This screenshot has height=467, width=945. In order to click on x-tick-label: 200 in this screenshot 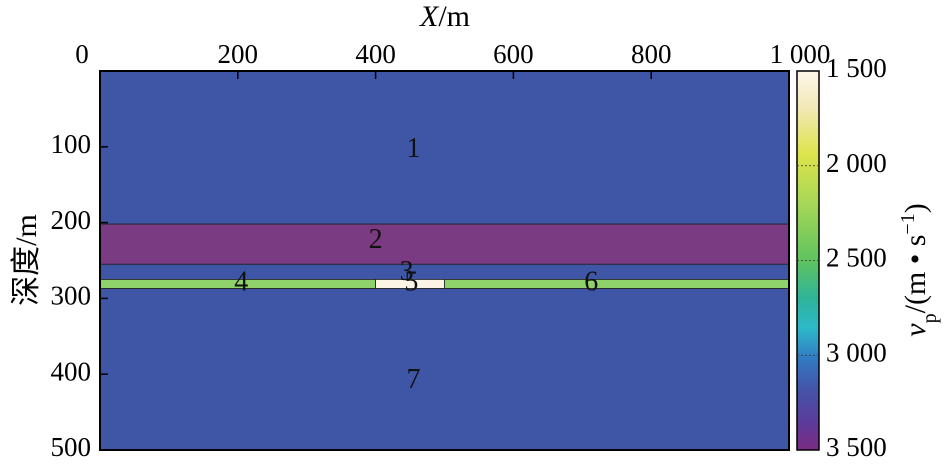, I will do `click(238, 54)`.